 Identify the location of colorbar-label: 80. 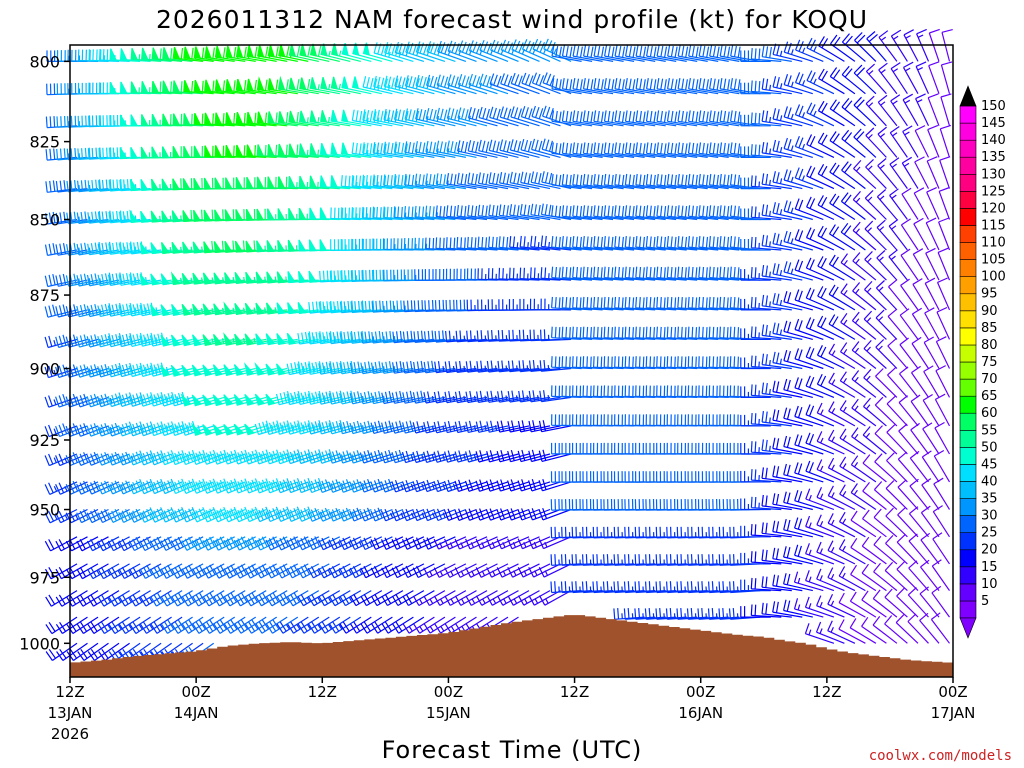
(989, 345).